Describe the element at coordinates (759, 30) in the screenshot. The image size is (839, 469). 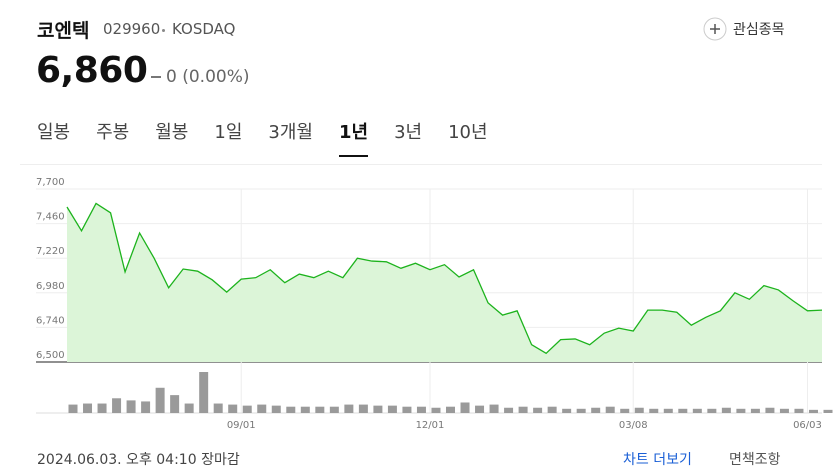
I see `watch-label: 관심종목` at that location.